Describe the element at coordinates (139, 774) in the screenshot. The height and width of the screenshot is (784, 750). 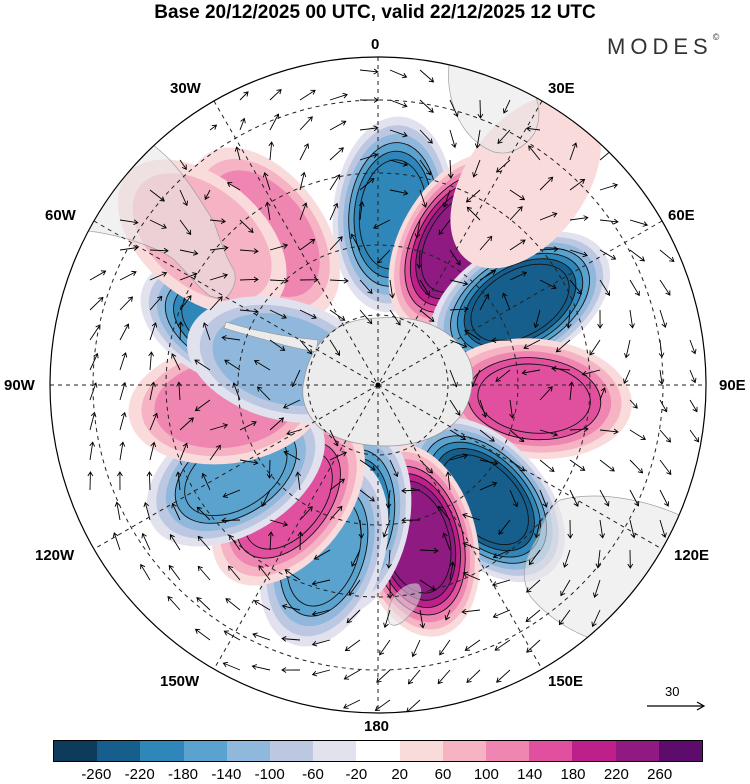
I see `colorbar-tick-label: -220` at that location.